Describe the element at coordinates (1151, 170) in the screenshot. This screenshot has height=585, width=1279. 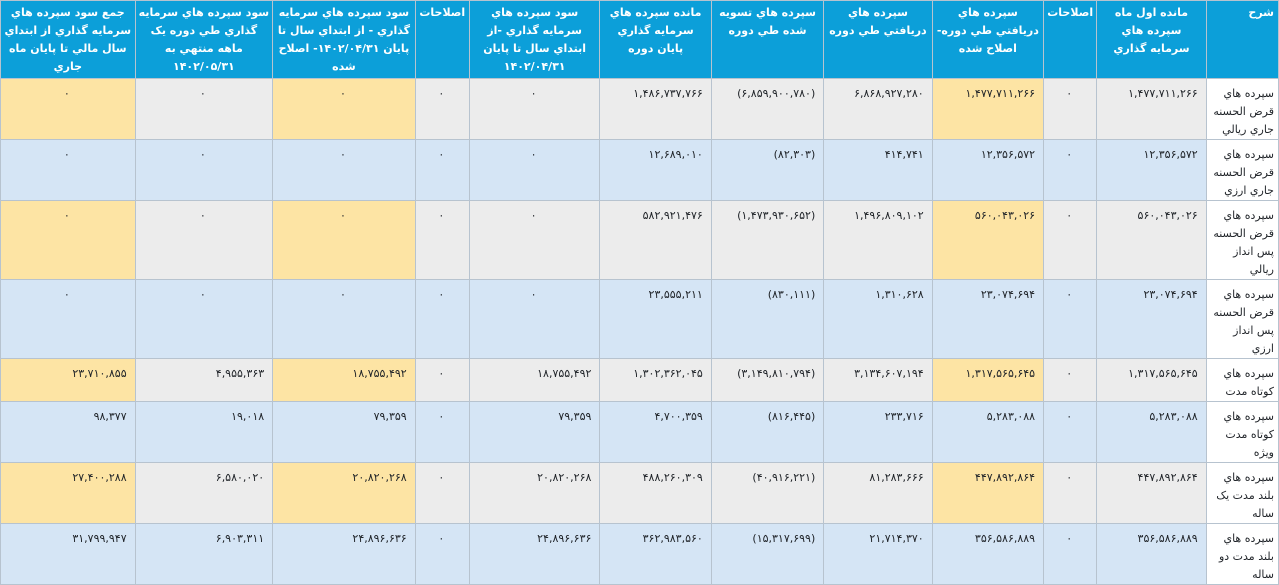
I see `cell-opening-balance: ۱۲,۳۵۶,۵۷۲` at that location.